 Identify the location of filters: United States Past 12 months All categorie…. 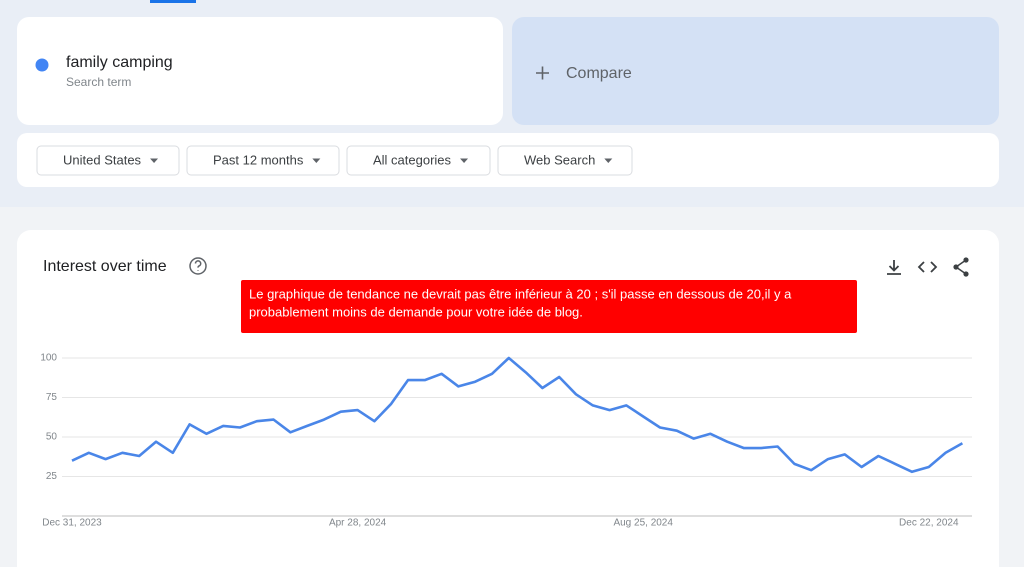
(334, 160).